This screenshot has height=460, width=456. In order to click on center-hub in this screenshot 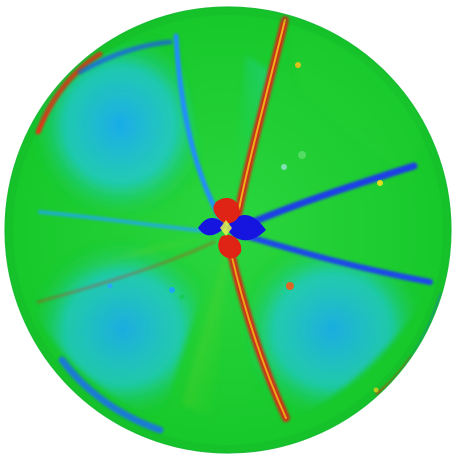, I will do `click(232, 228)`.